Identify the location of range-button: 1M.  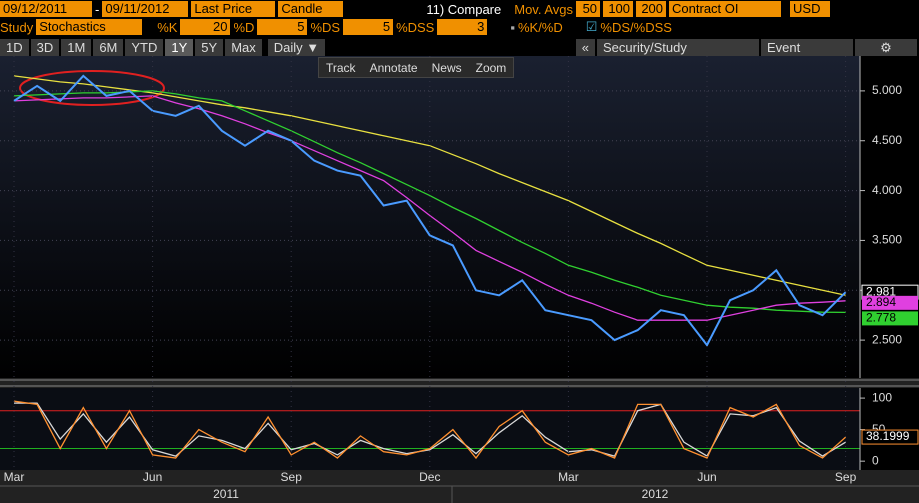
(76, 47).